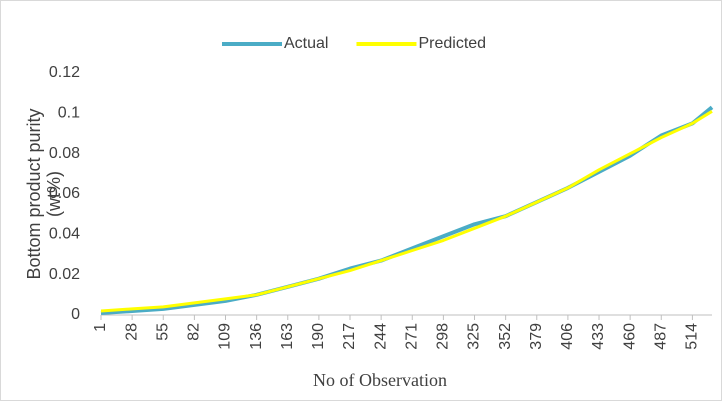 The image size is (722, 401). What do you see at coordinates (64, 153) in the screenshot?
I see `y-tick-label: 0.08` at bounding box center [64, 153].